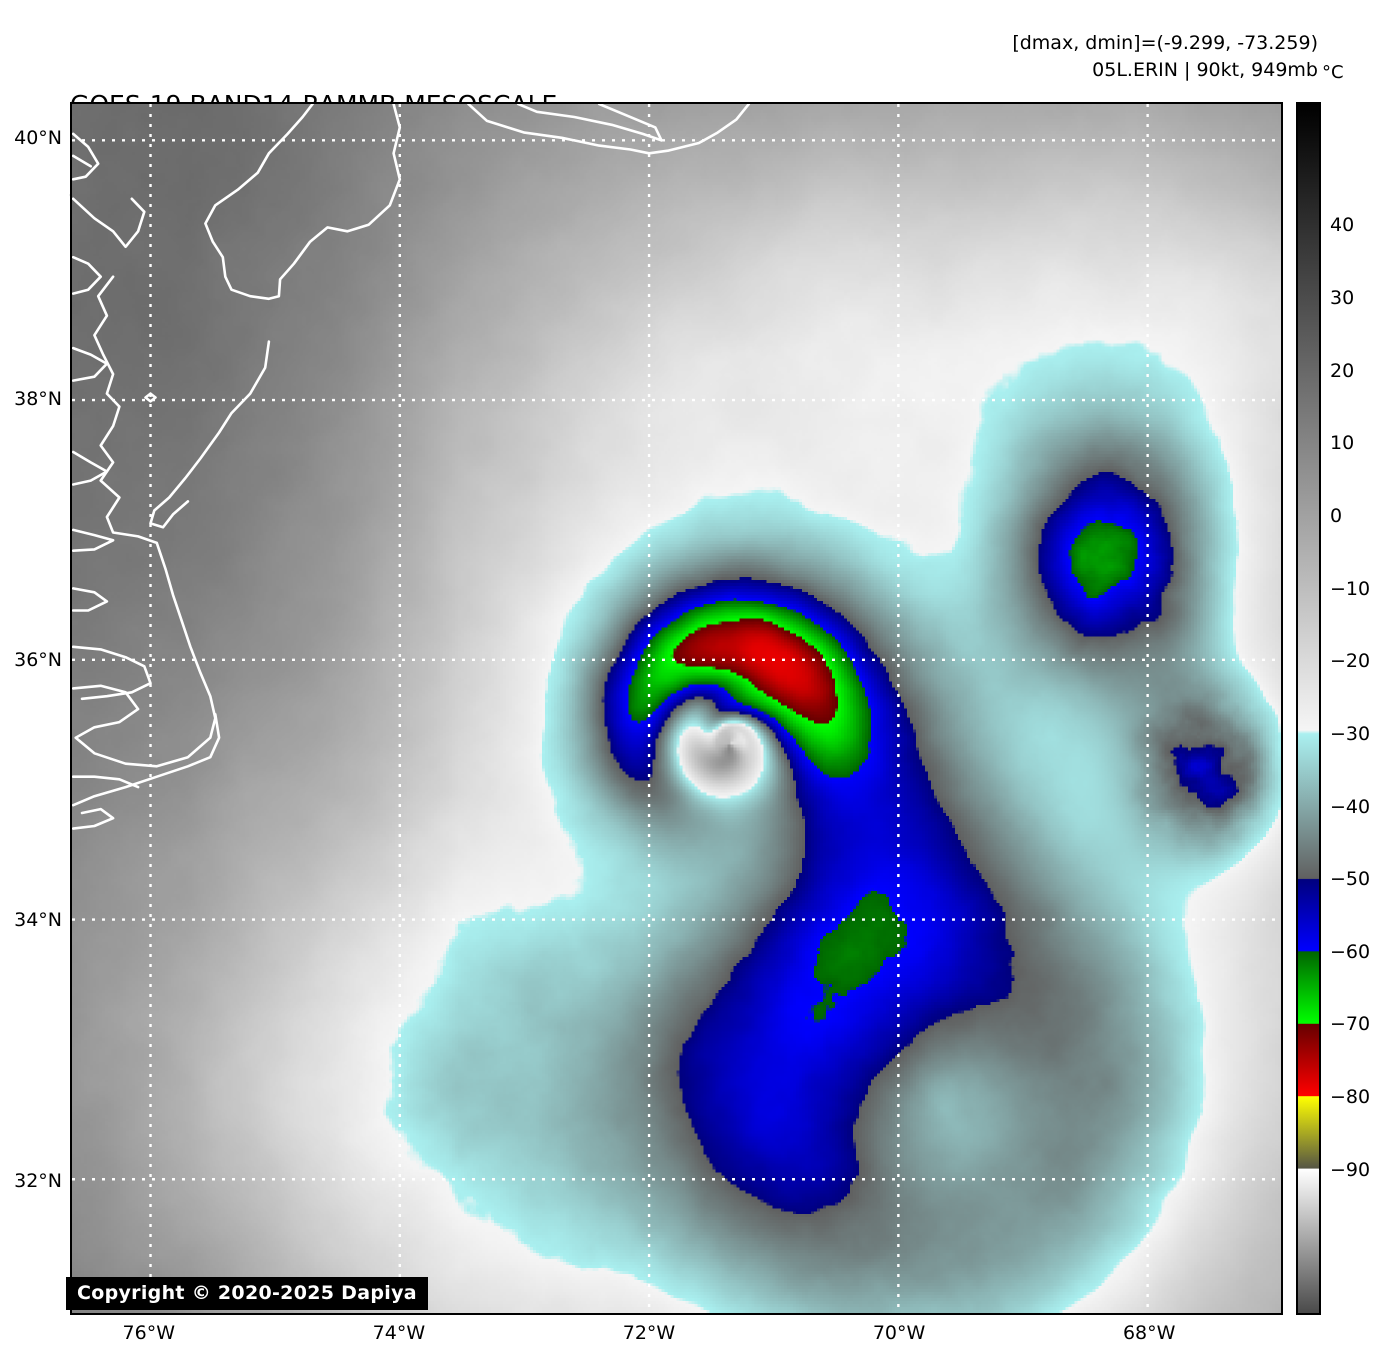 This screenshot has height=1359, width=1389. I want to click on colorbar-tick-12: −80, so click(1350, 1097).